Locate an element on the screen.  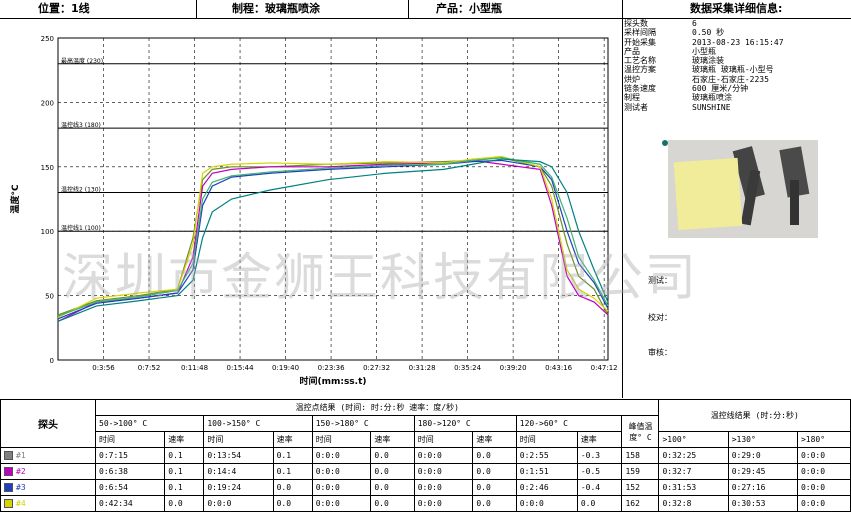
probe-cell: #3 is located at coordinates (48, 487).